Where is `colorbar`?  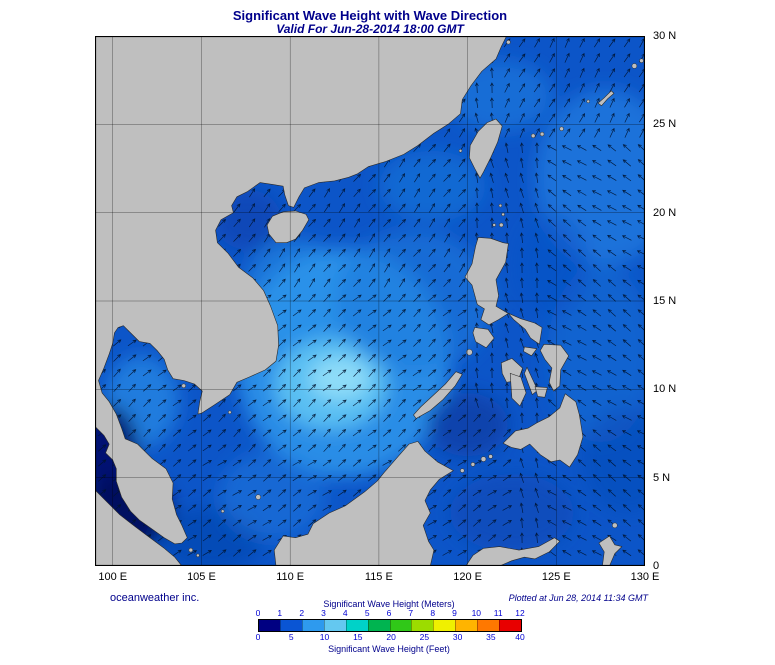 colorbar is located at coordinates (390, 625).